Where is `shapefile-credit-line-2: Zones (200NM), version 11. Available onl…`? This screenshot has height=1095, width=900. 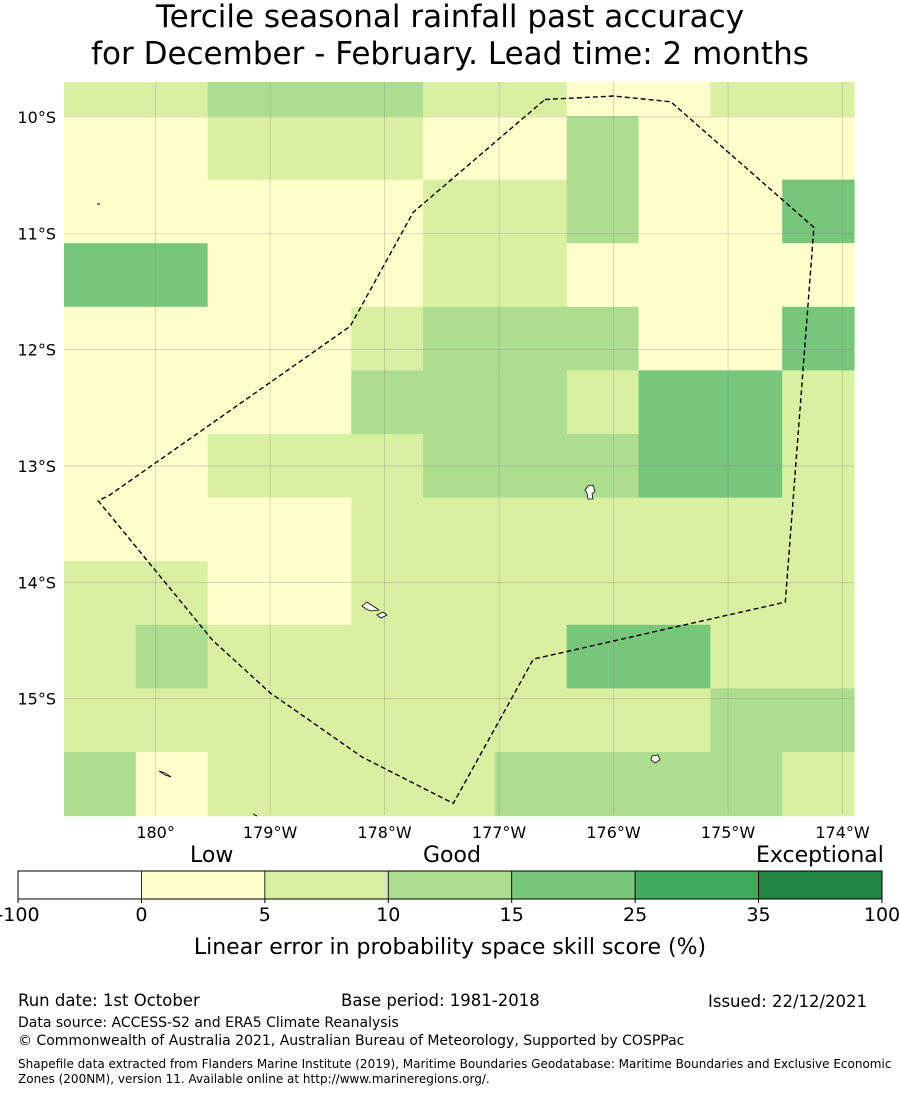 shapefile-credit-line-2: Zones (200NM), version 11. Available onl… is located at coordinates (254, 1079).